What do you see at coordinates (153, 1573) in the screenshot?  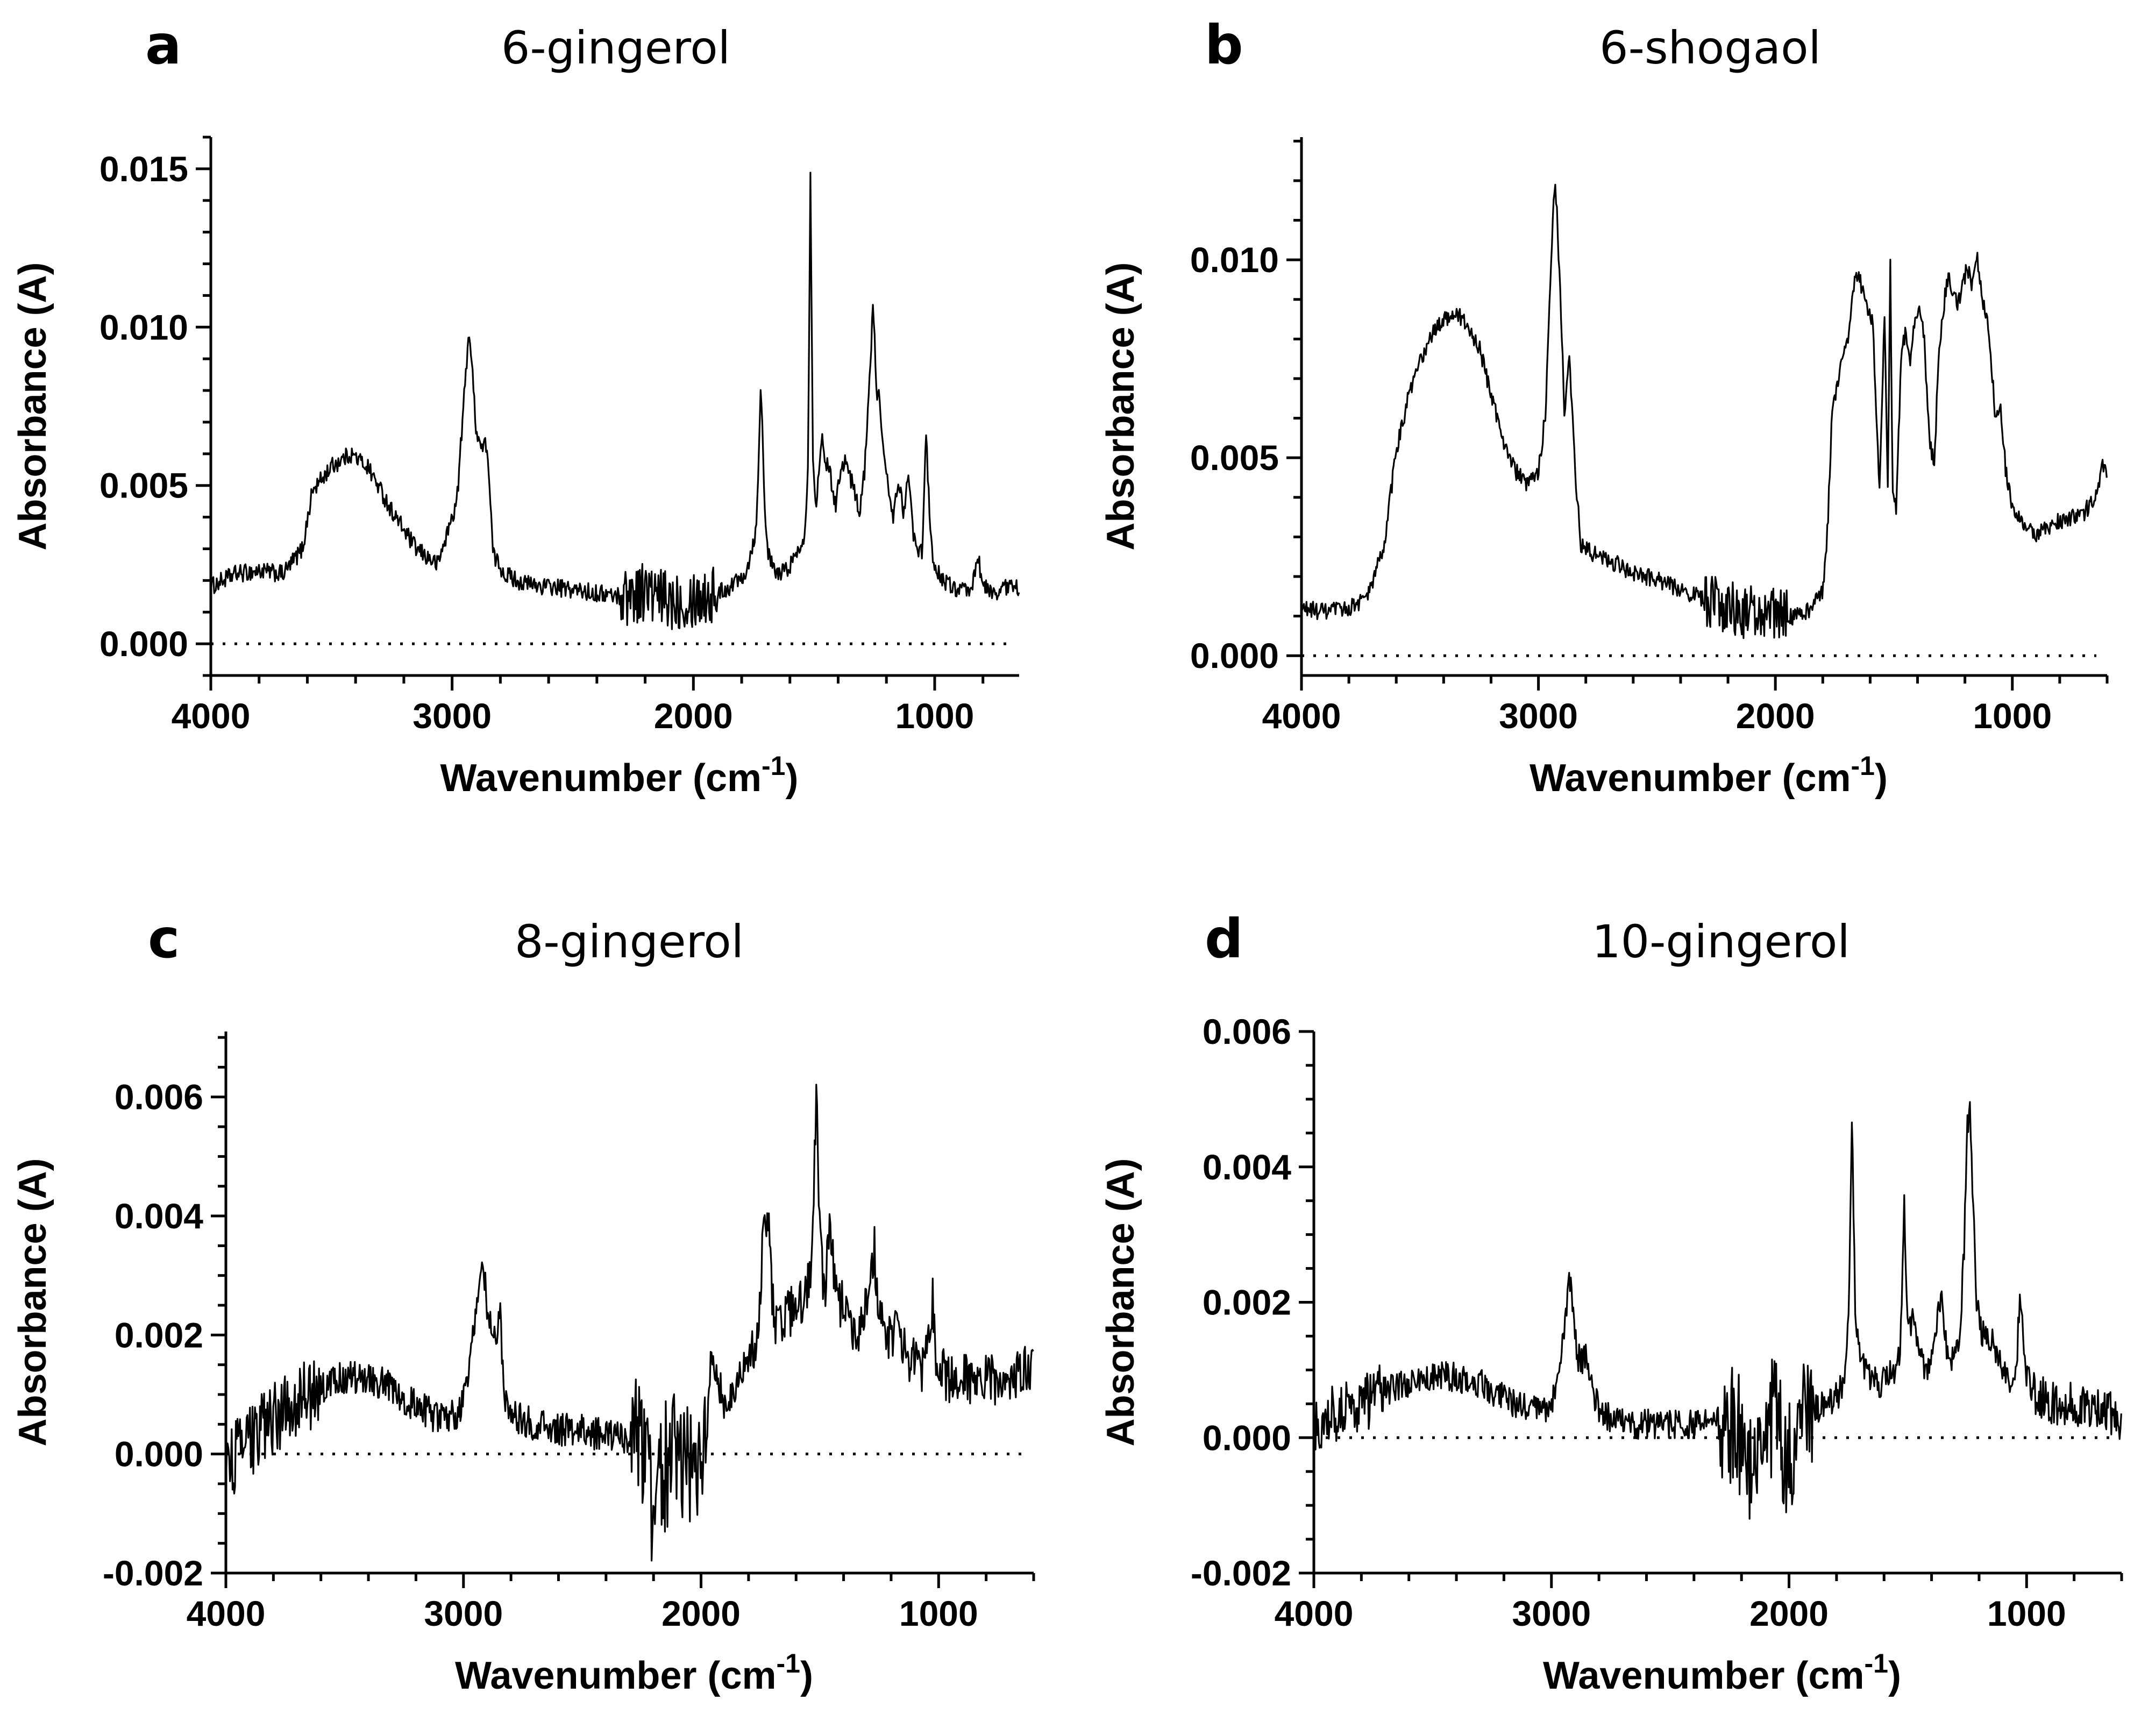 I see `y-tick-label-c: -0.002` at bounding box center [153, 1573].